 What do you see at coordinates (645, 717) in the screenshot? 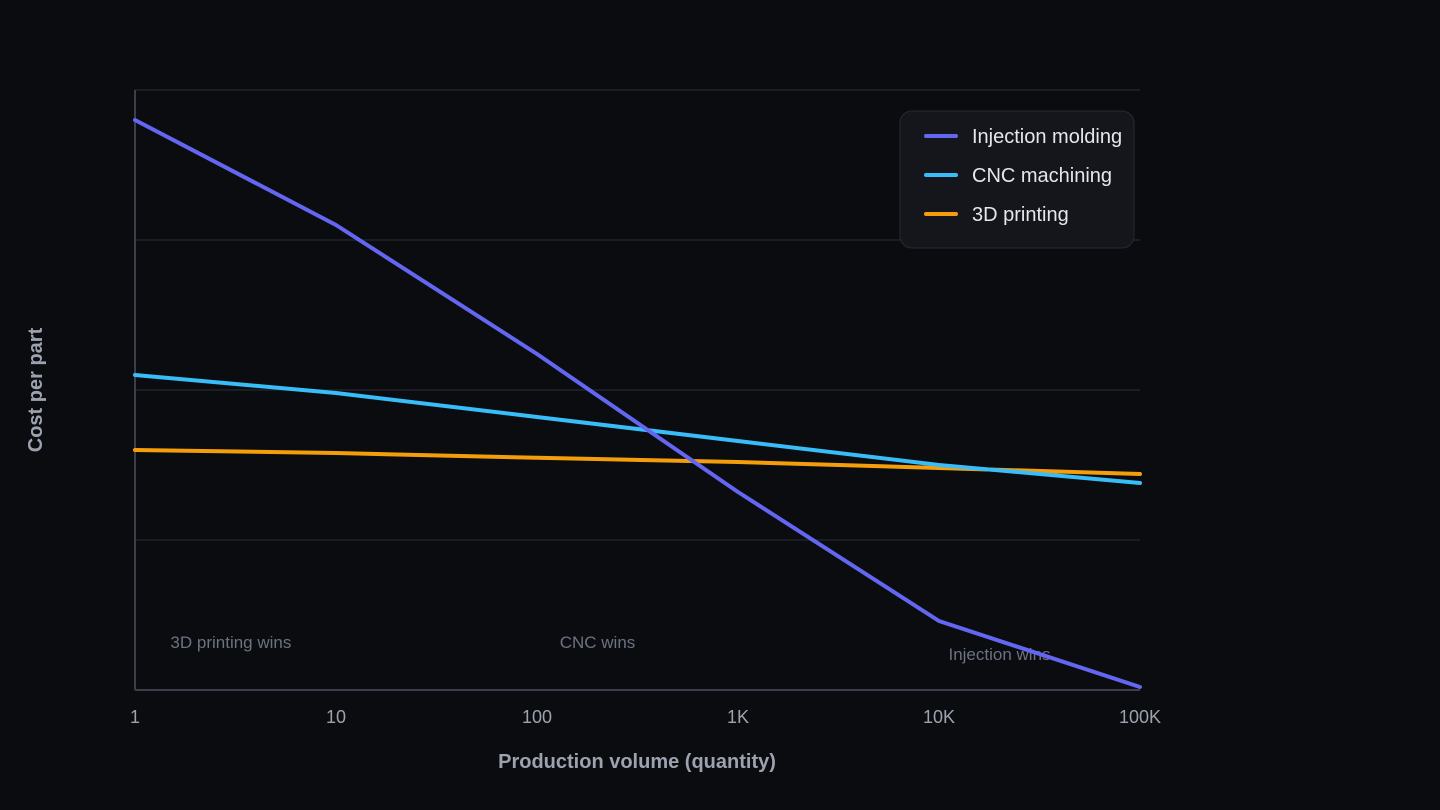
I see `x-tick-labels: 1 10 100 1K 10K 100K` at bounding box center [645, 717].